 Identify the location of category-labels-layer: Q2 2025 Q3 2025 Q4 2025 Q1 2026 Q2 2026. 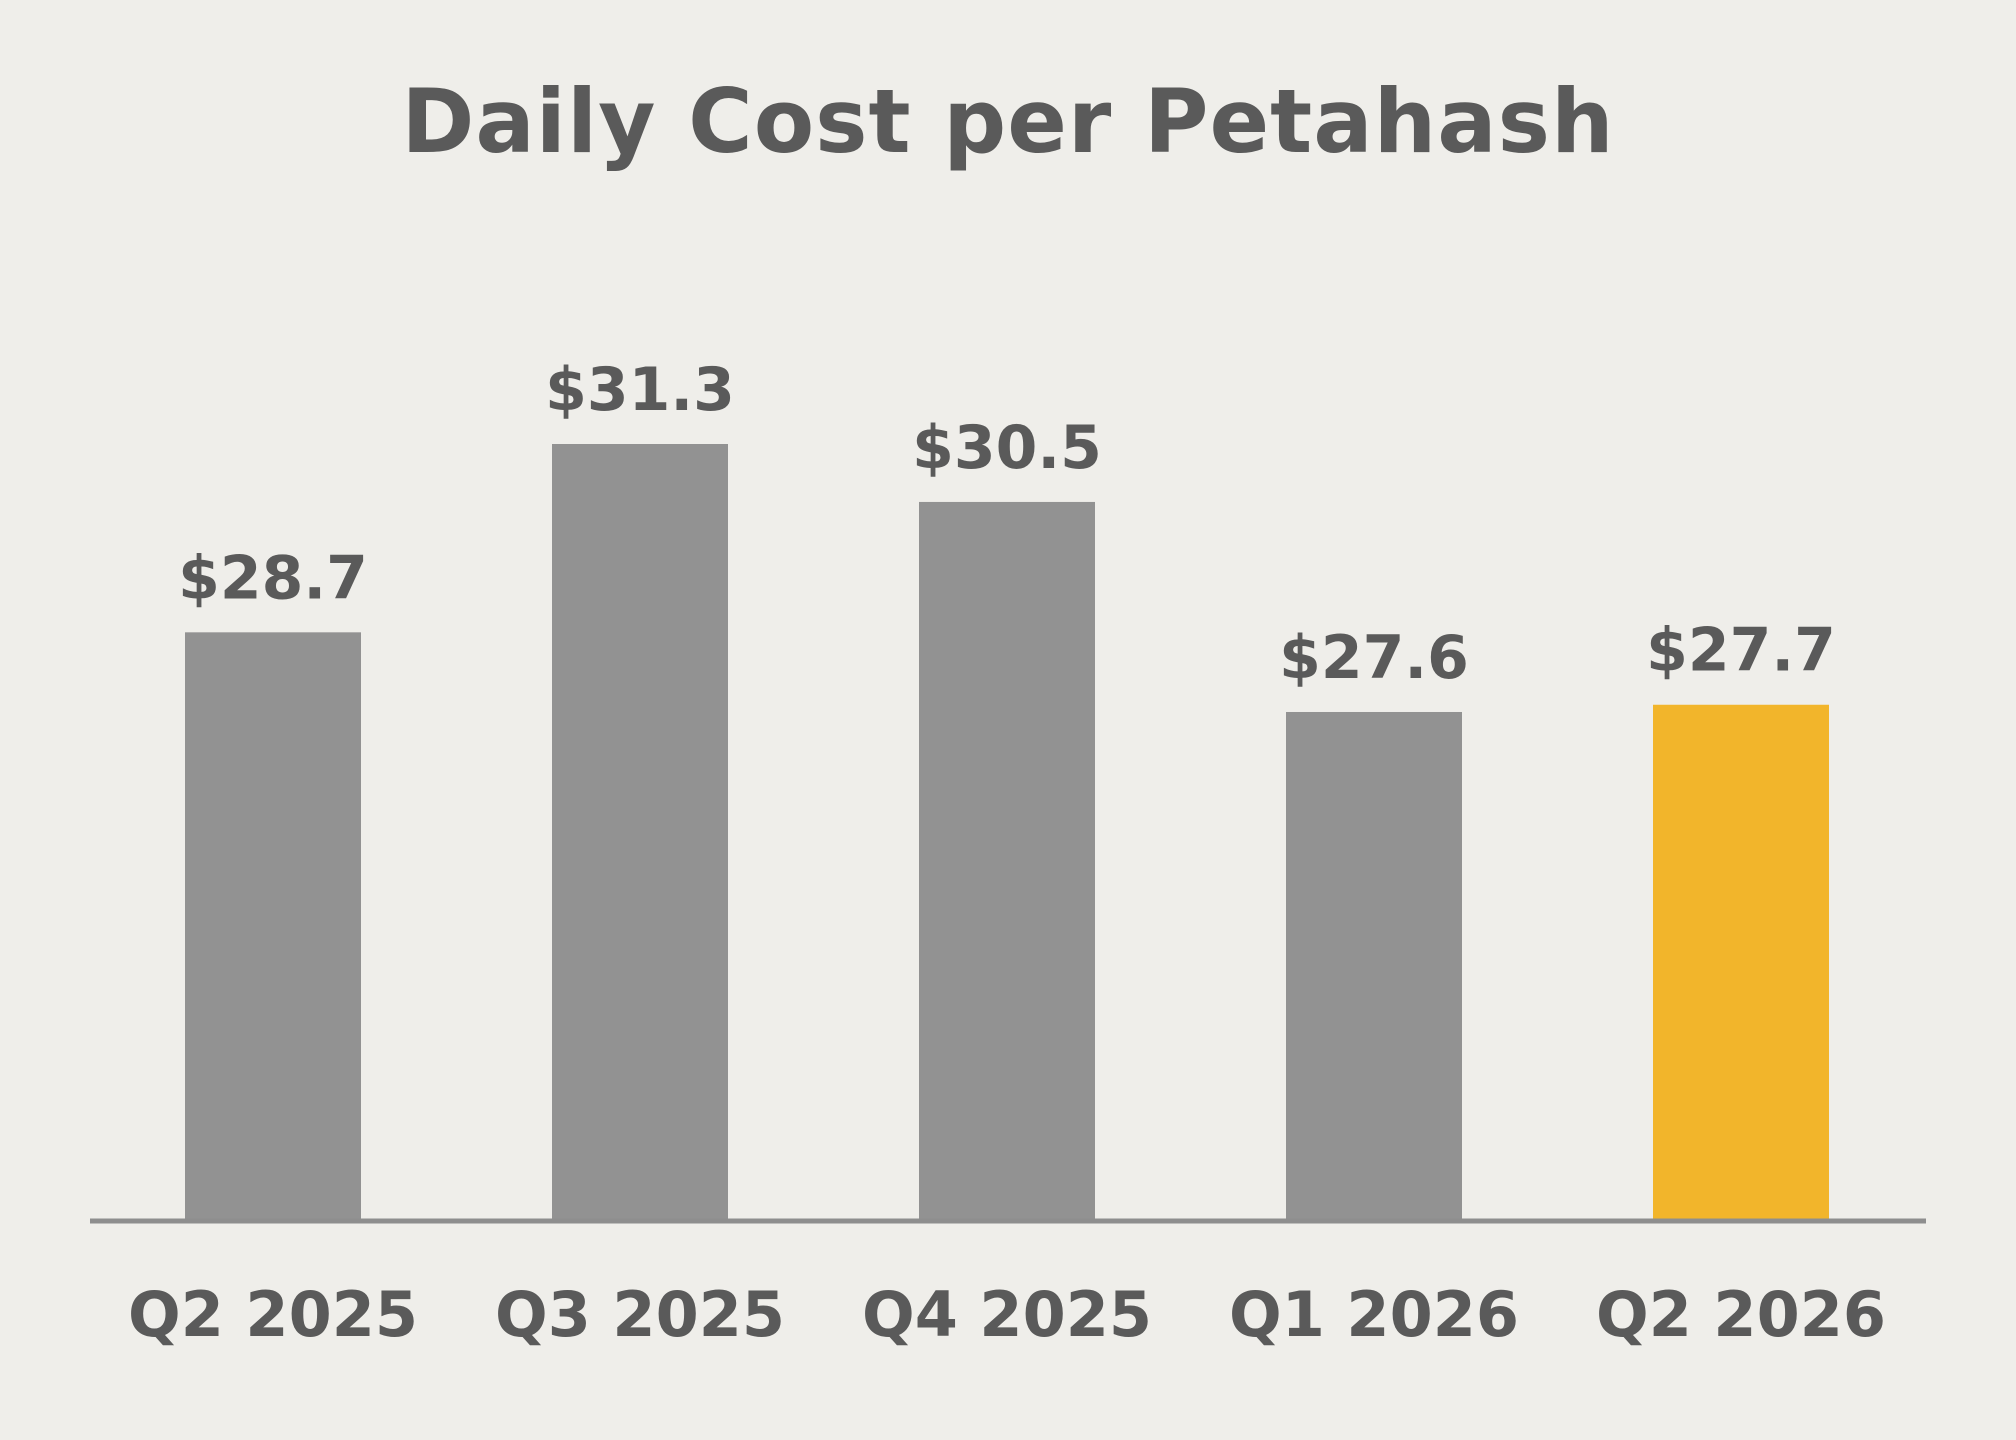
(1007, 1314).